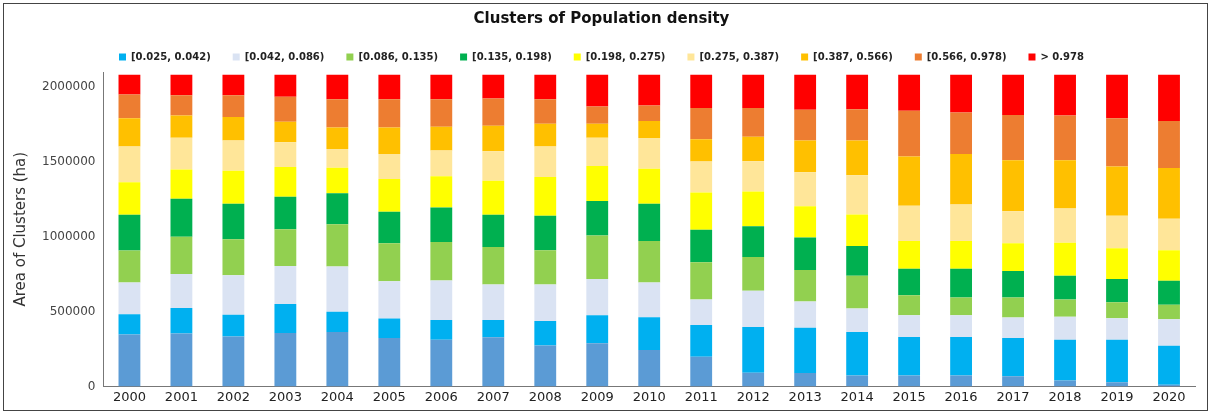 This screenshot has height=416, width=1213. Describe the element at coordinates (181, 396) in the screenshot. I see `x-tick-label: 2001` at that location.